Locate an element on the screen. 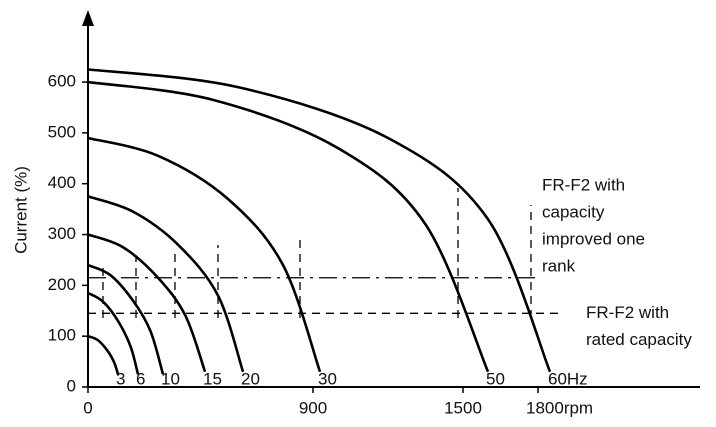 The width and height of the screenshot is (716, 427). curve-label: 60Hz is located at coordinates (568, 378).